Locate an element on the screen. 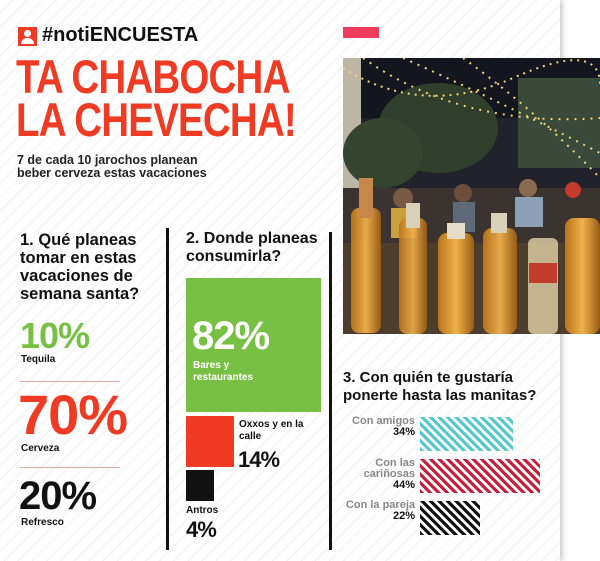 The image size is (600, 561). accent-bar is located at coordinates (361, 32).